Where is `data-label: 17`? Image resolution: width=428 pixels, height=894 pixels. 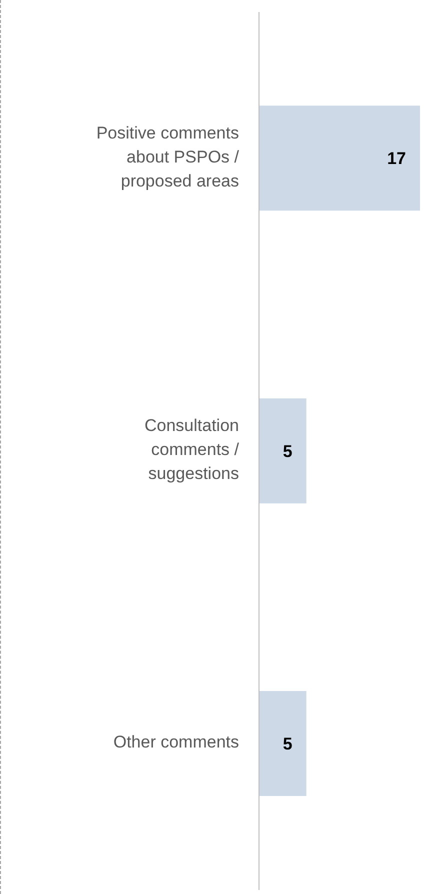
data-label: 17 is located at coordinates (396, 158).